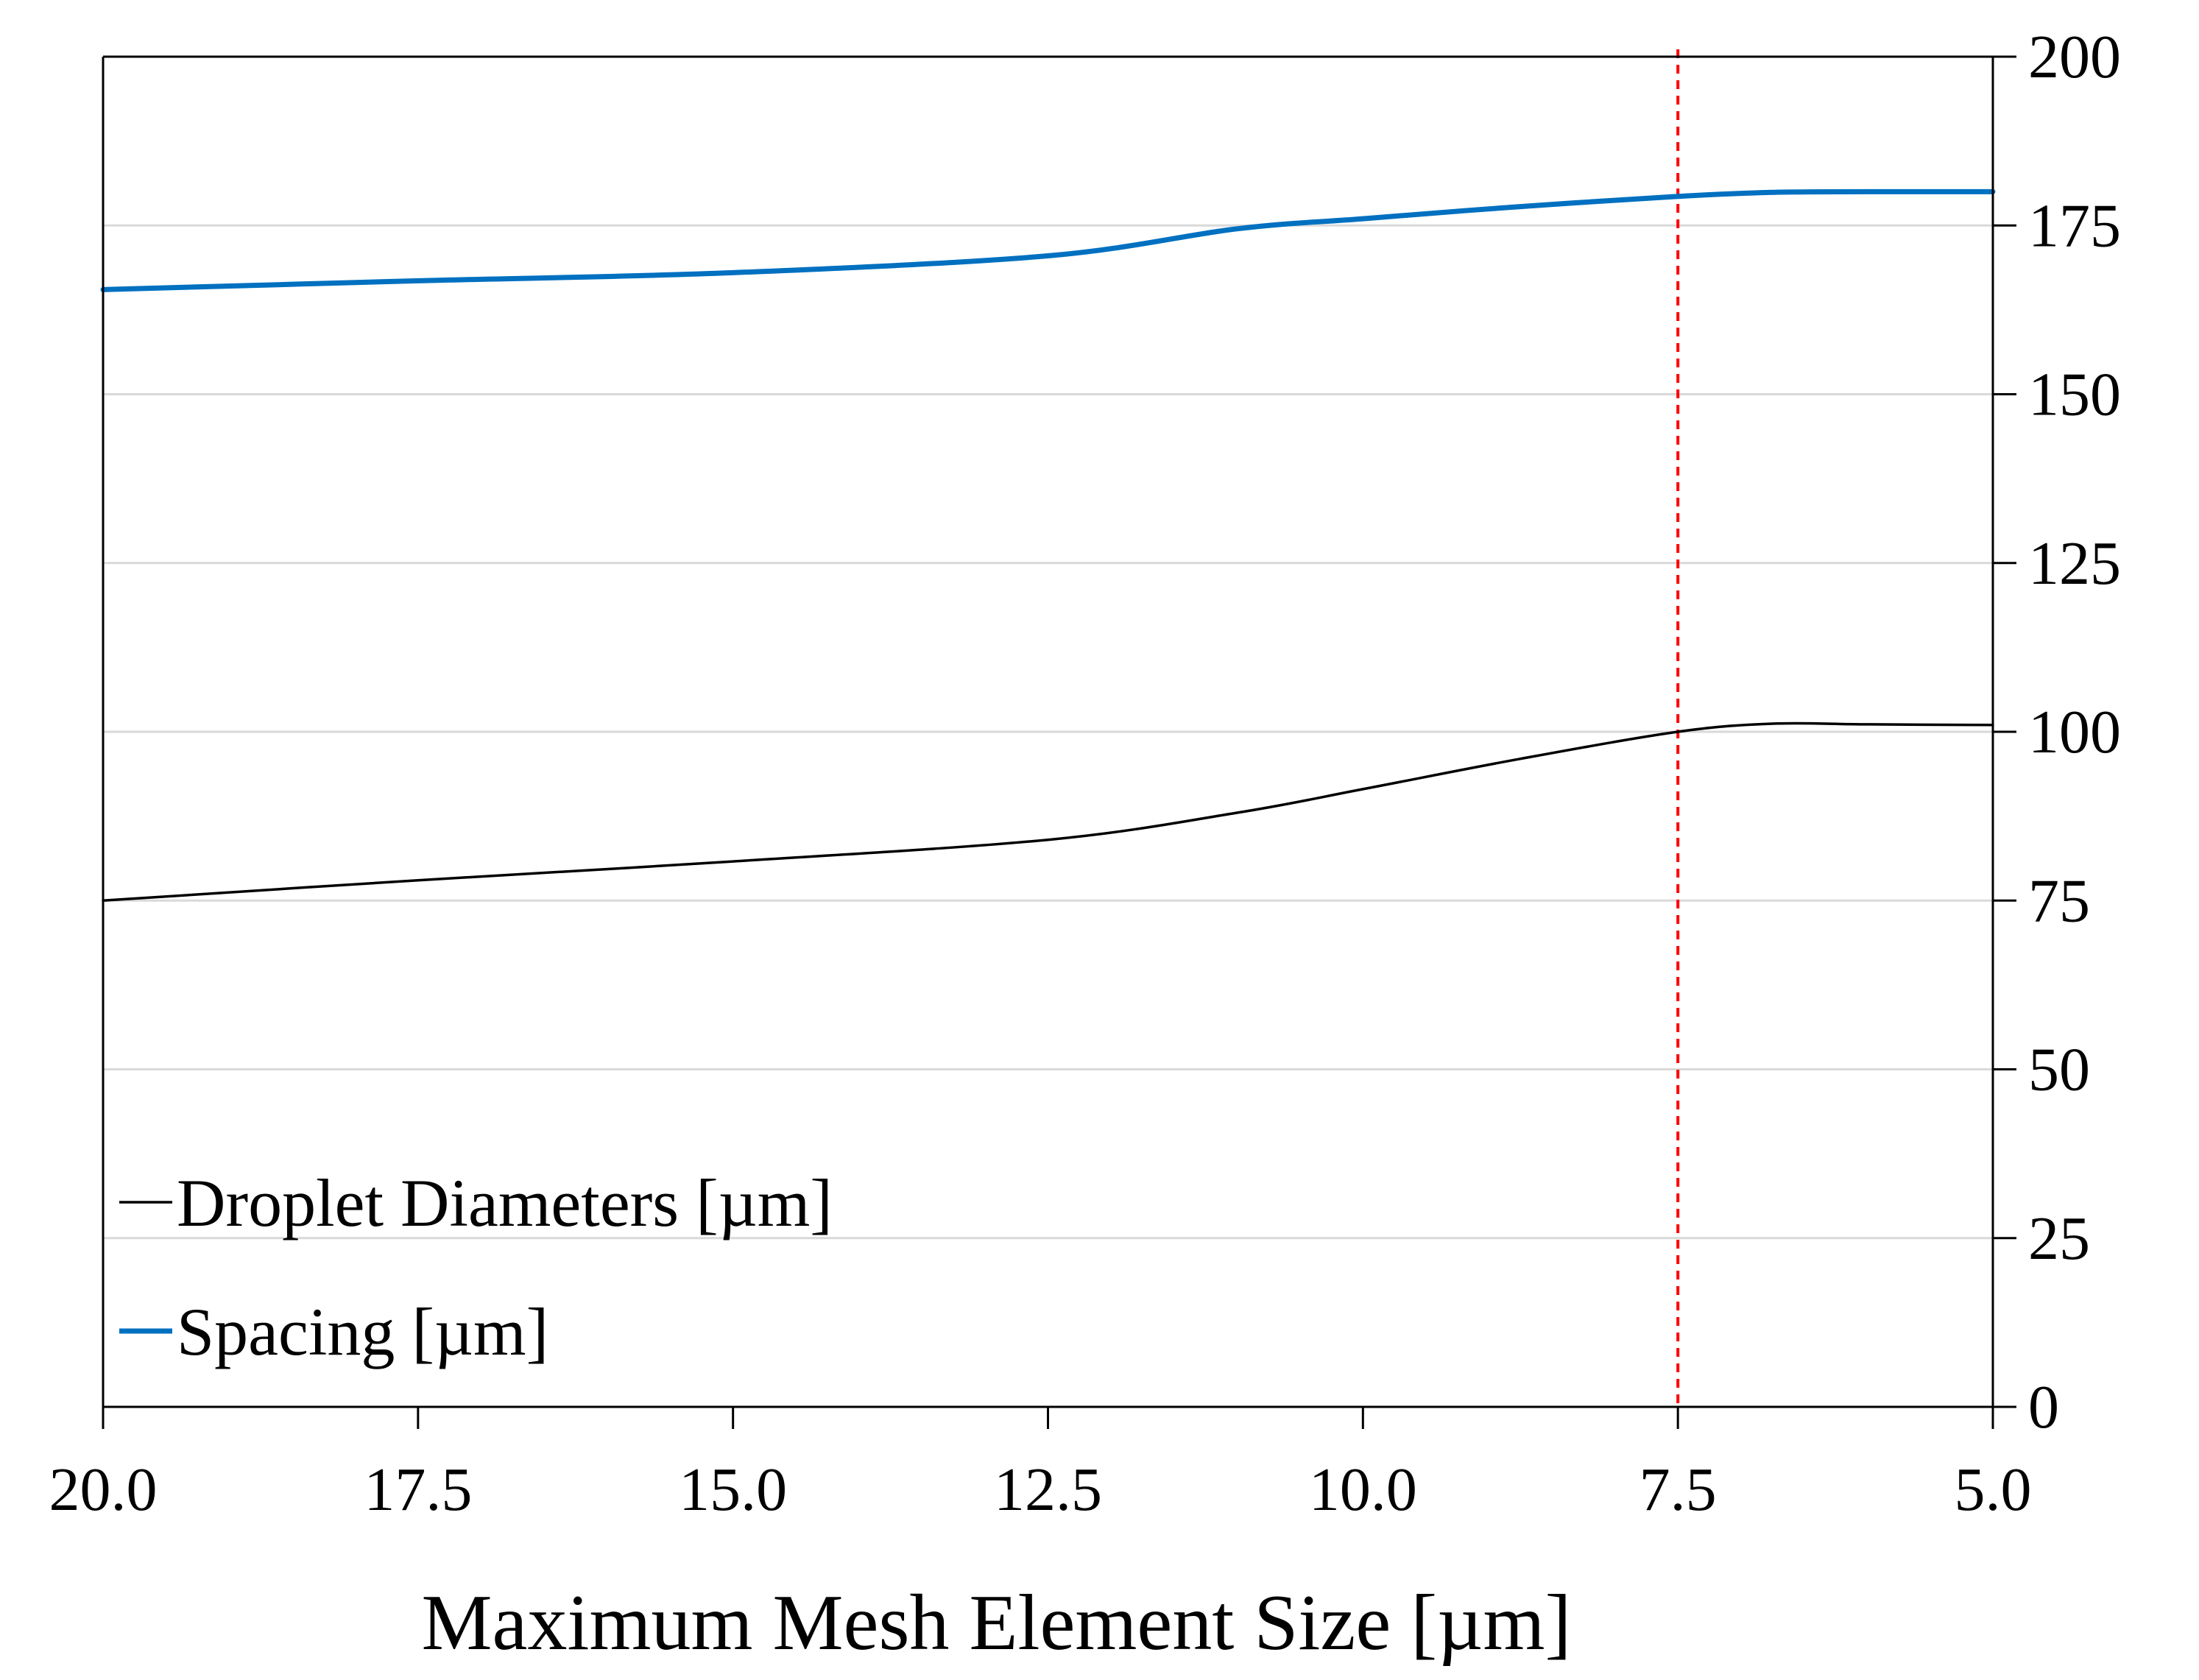  What do you see at coordinates (103, 1489) in the screenshot?
I see `x-tick-label-20.0: 20.0` at bounding box center [103, 1489].